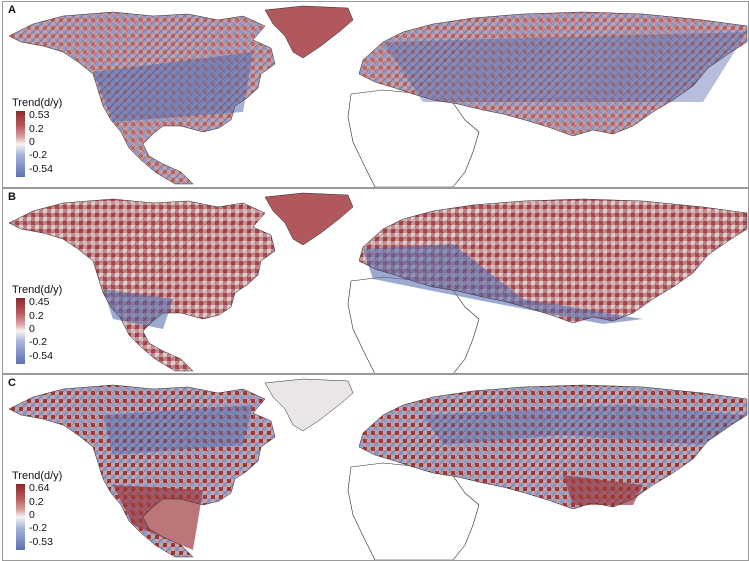 The height and width of the screenshot is (561, 749). I want to click on legend-max: 0.64, so click(39, 488).